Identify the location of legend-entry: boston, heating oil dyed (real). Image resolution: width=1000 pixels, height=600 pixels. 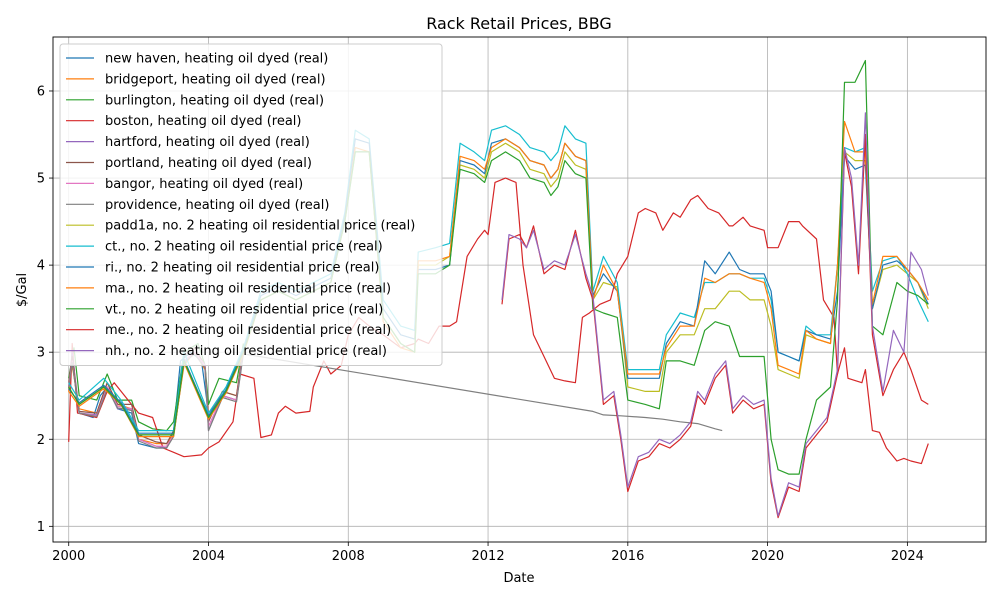
(203, 121).